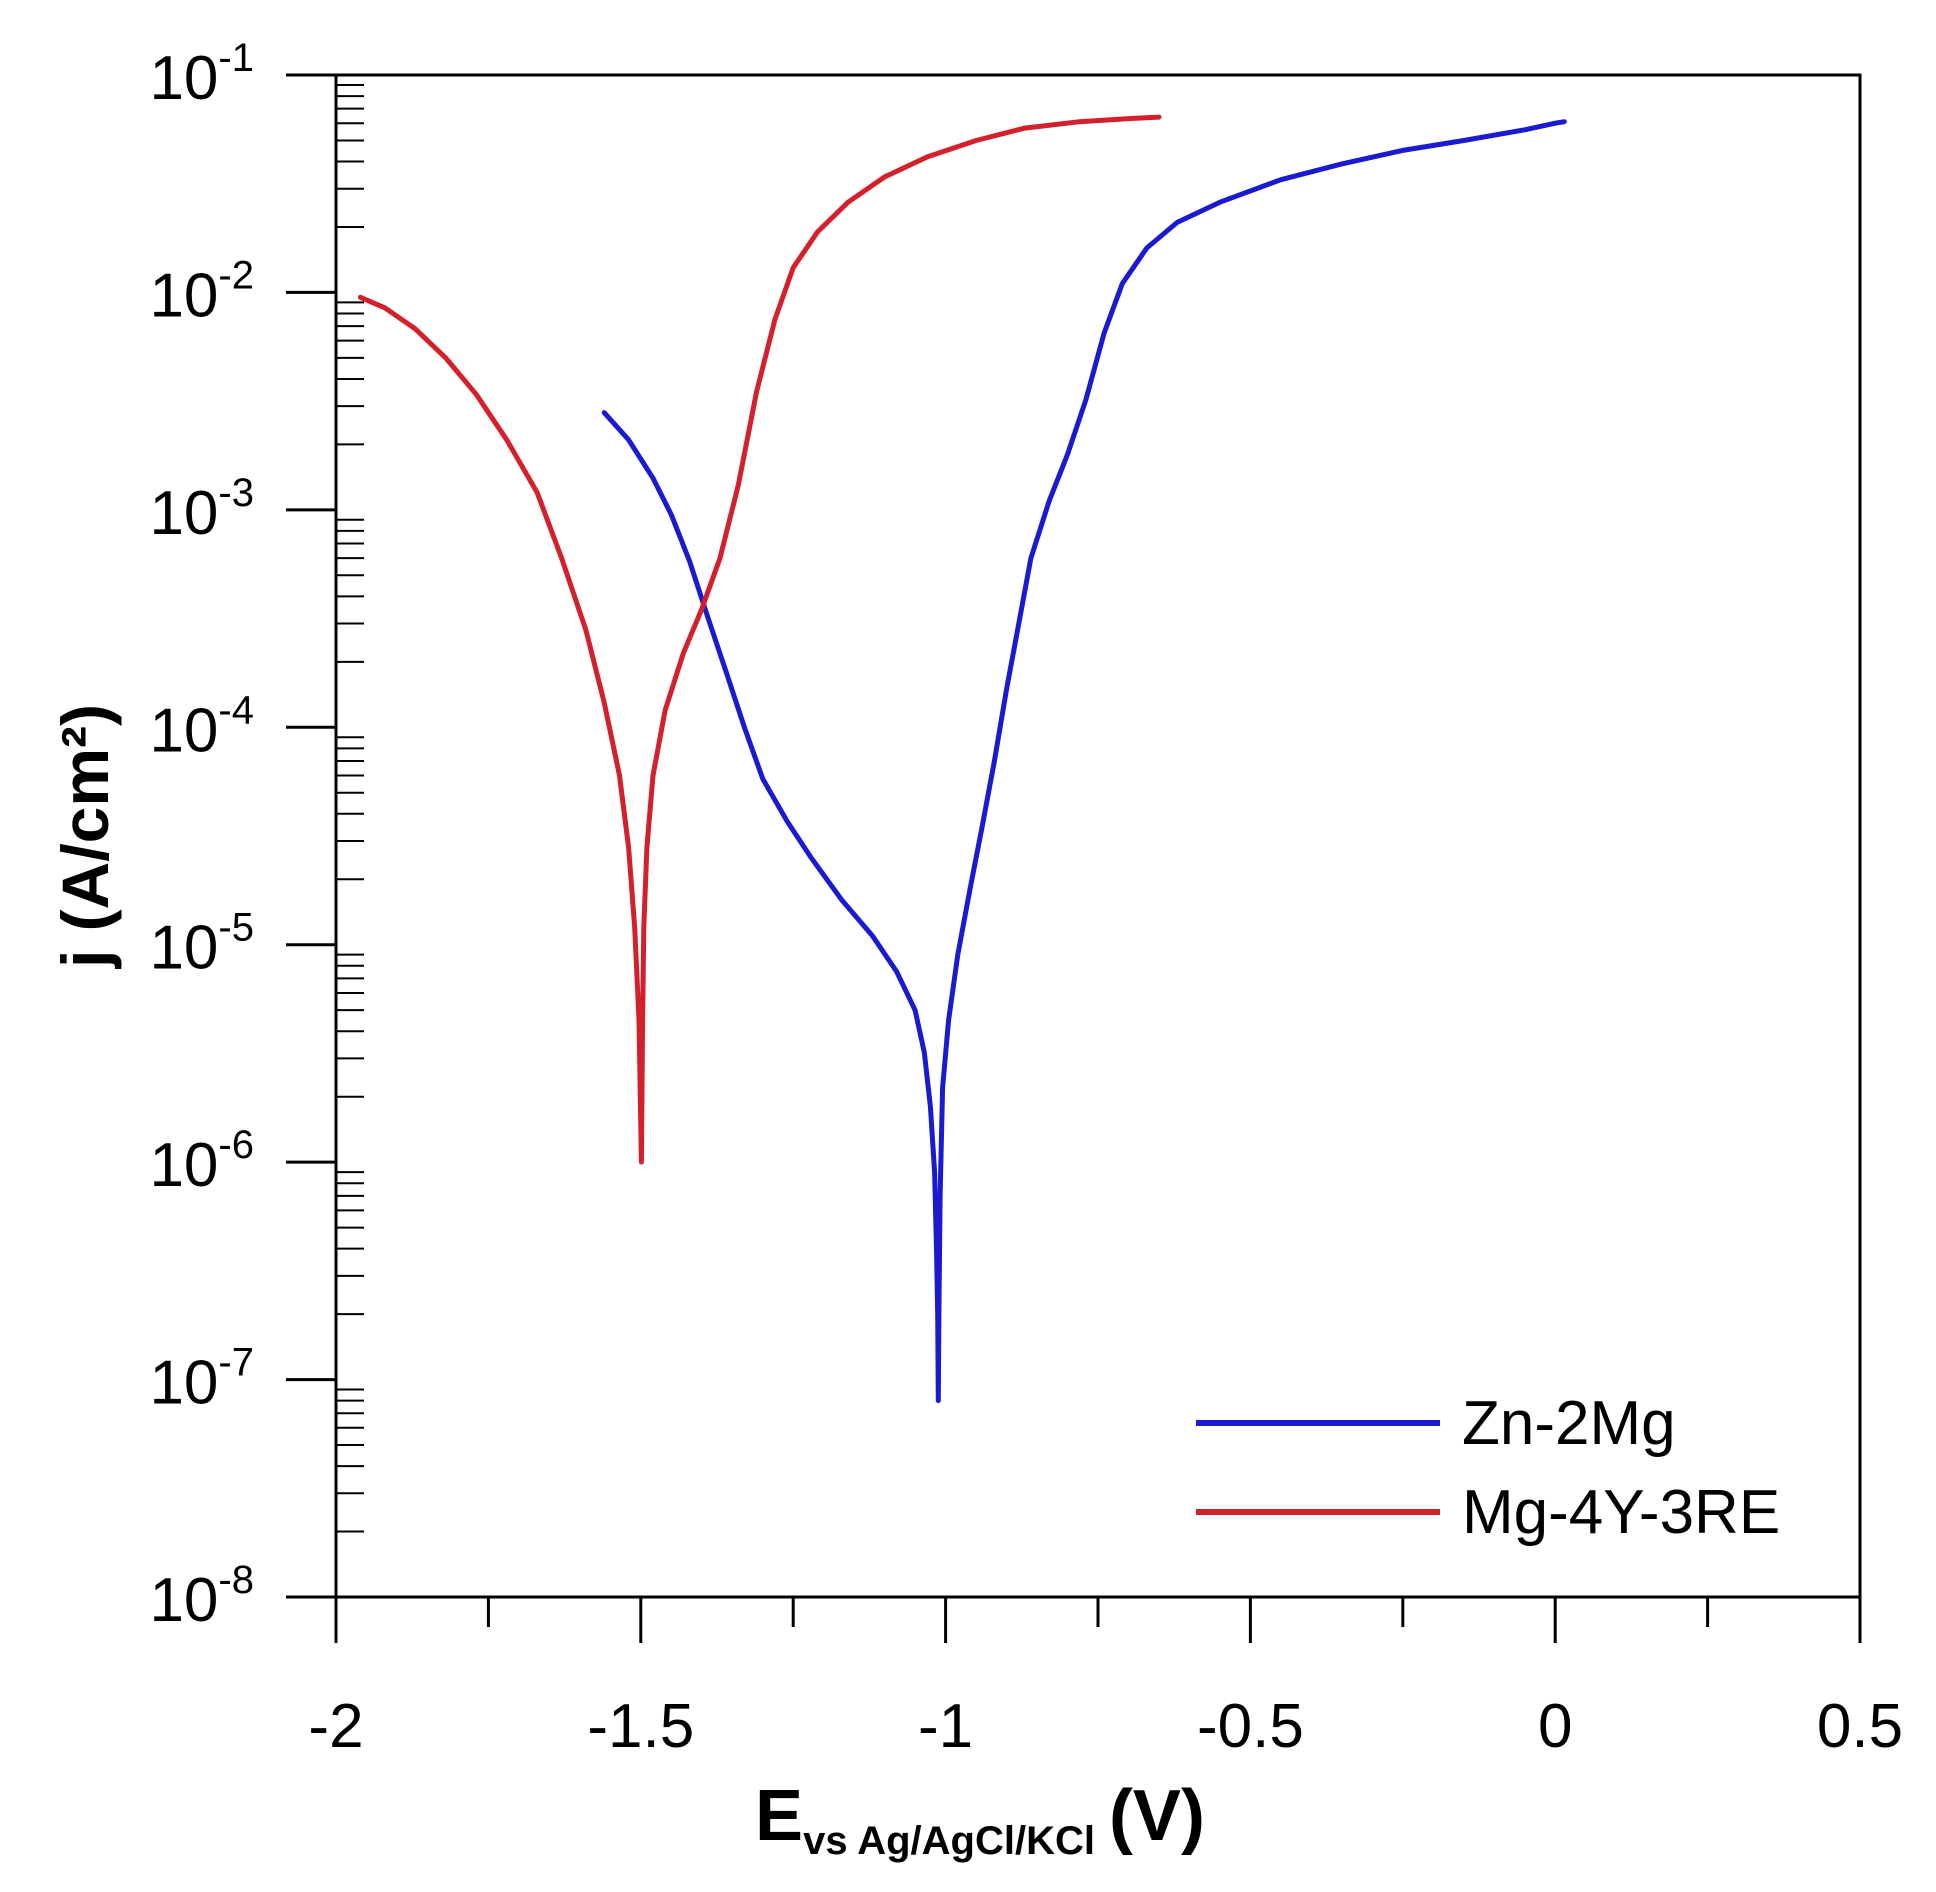 The height and width of the screenshot is (1892, 1936). I want to click on y-tick-exponent: -2, so click(236, 275).